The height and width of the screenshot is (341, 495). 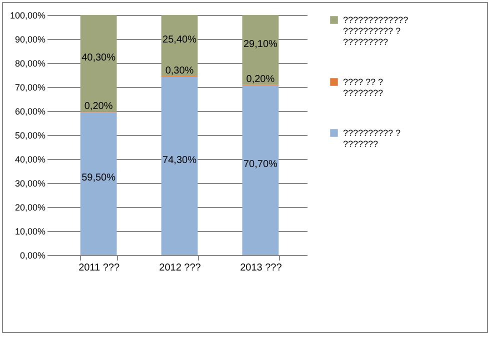 I want to click on y-tick-label: 90,00%, so click(x=30, y=39).